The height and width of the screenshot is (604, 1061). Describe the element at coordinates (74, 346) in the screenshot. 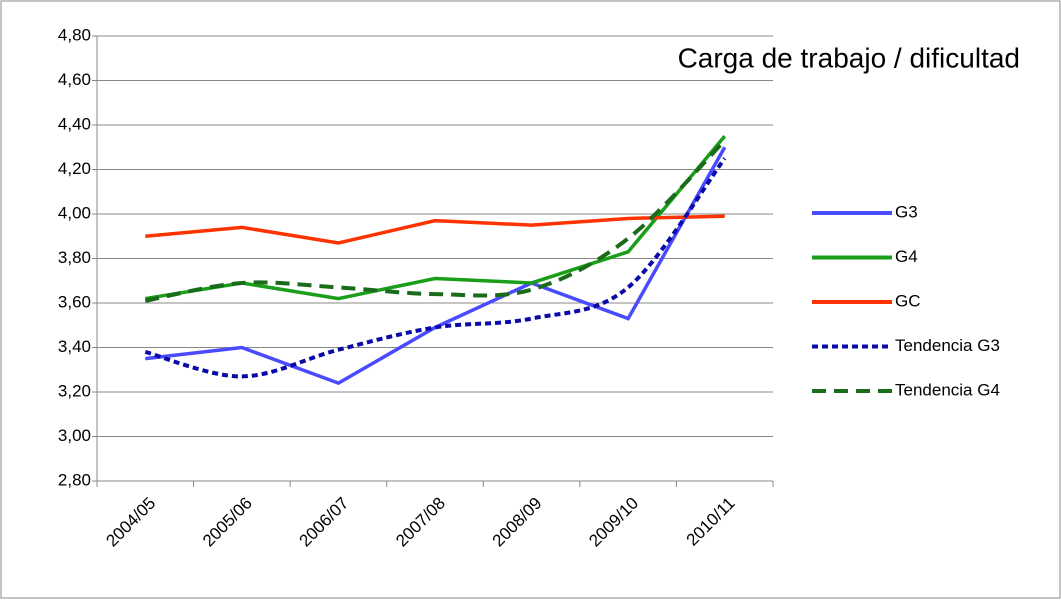

I see `y-tick-label: 3,40` at that location.